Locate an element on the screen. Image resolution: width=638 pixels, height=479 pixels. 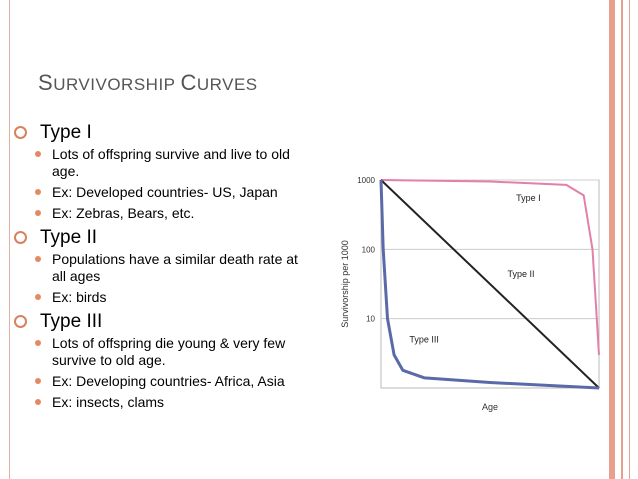
title-word-rest: URVIVORSHIP is located at coordinates (114, 84).